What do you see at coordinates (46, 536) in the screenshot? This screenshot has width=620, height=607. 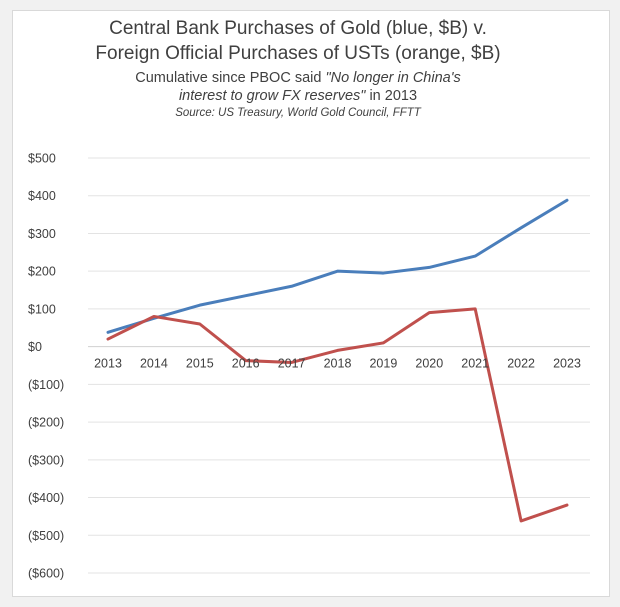 I see `y-tick-label: ($500)` at bounding box center [46, 536].